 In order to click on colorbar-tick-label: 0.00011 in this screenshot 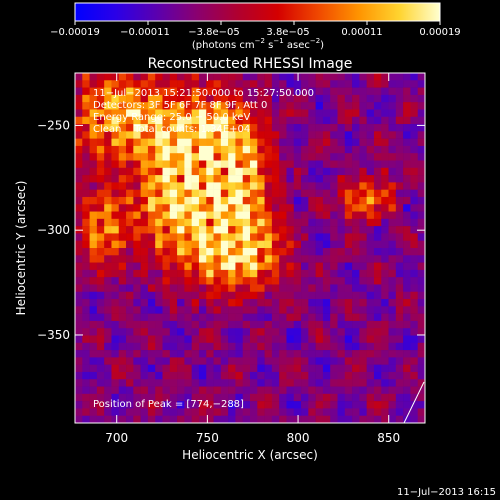, I will do `click(361, 32)`.